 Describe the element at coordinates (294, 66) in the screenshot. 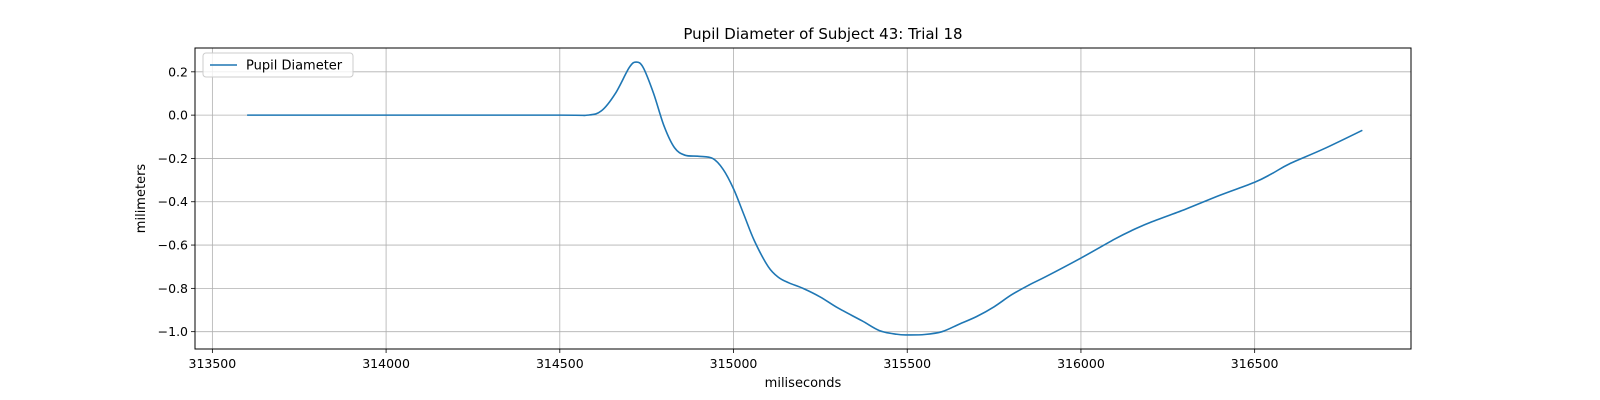

I see `legend-label-pupil-diameter: Pupil Diameter` at that location.